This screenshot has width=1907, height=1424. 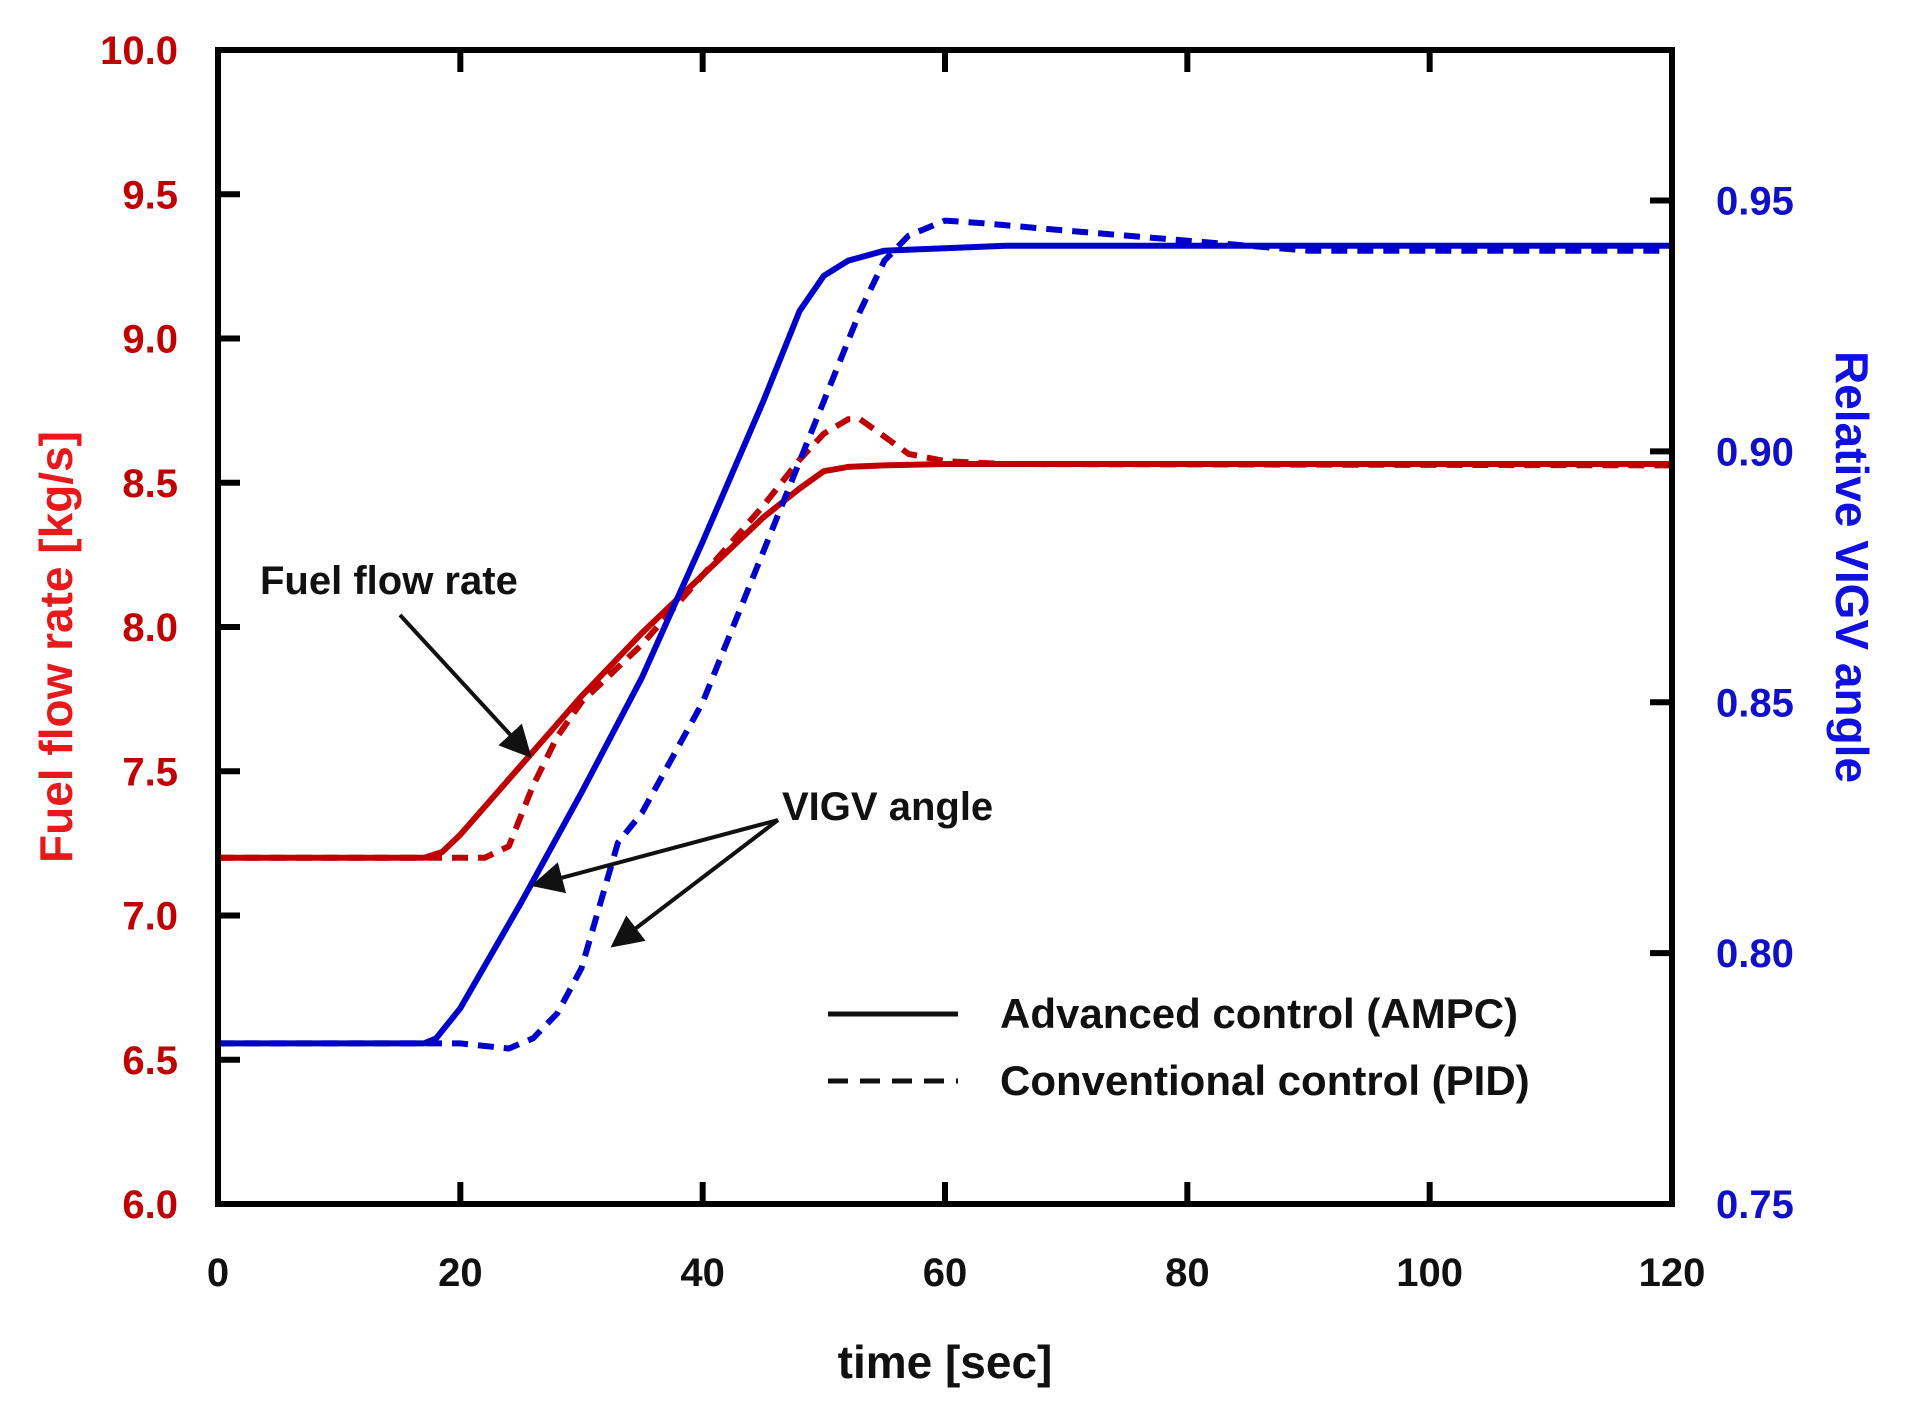 I want to click on annotation-fuel-flow-arrow, so click(x=465, y=685).